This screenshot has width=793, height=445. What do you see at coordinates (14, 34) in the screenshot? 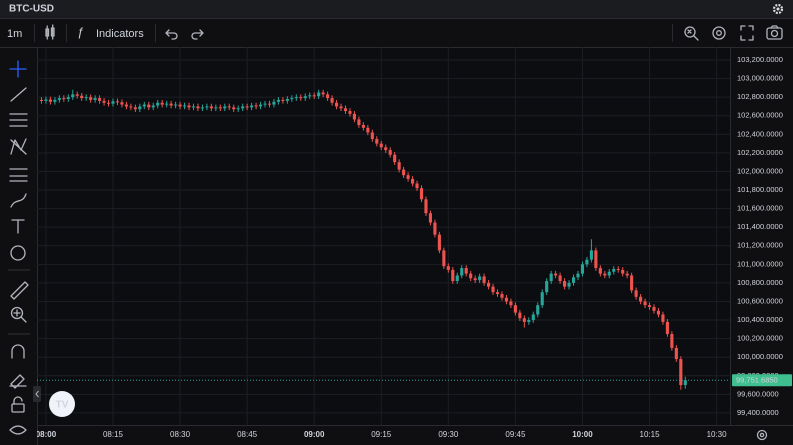
I see `interval-button: 1m` at bounding box center [14, 34].